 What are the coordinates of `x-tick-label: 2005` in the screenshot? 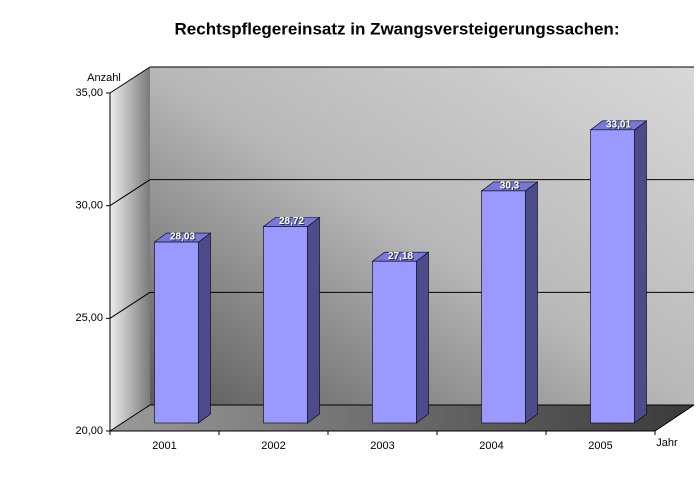 It's located at (600, 446).